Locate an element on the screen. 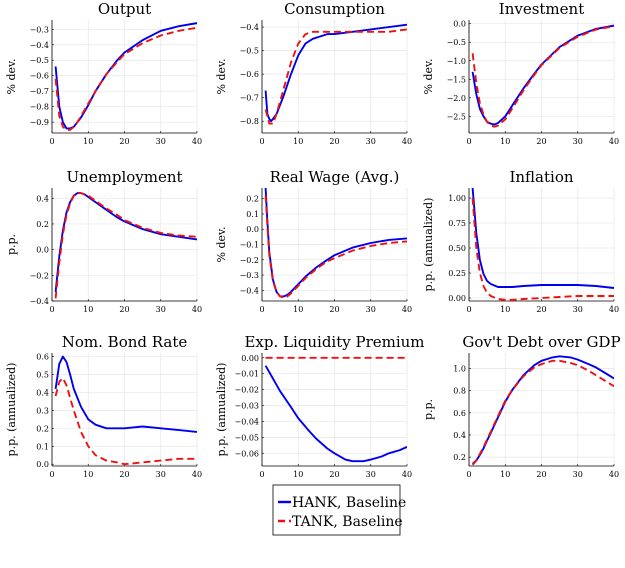  y-tick-label: −0.04 is located at coordinates (246, 421).